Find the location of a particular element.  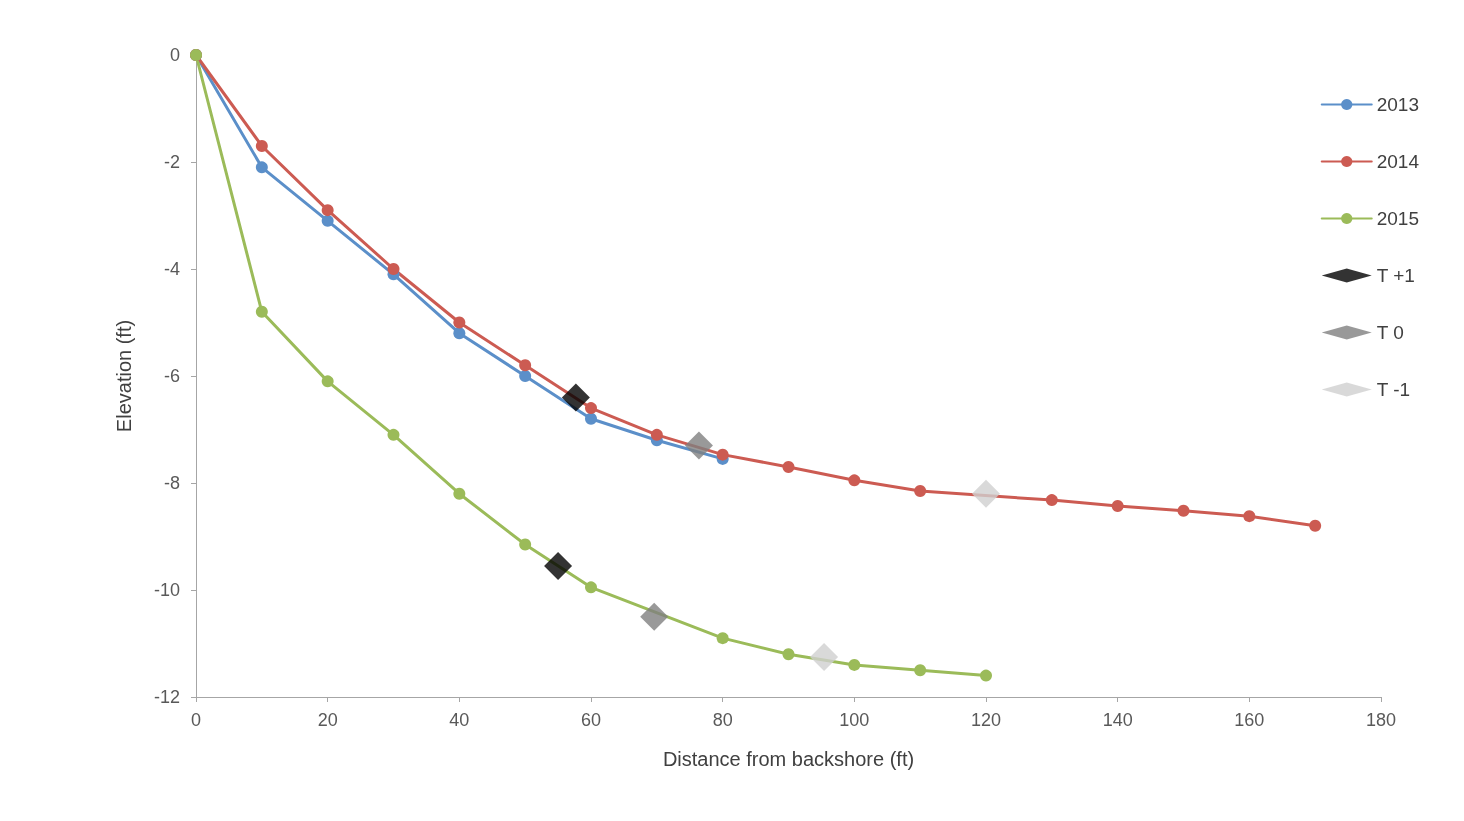

x-tick-label: 120 is located at coordinates (986, 720).